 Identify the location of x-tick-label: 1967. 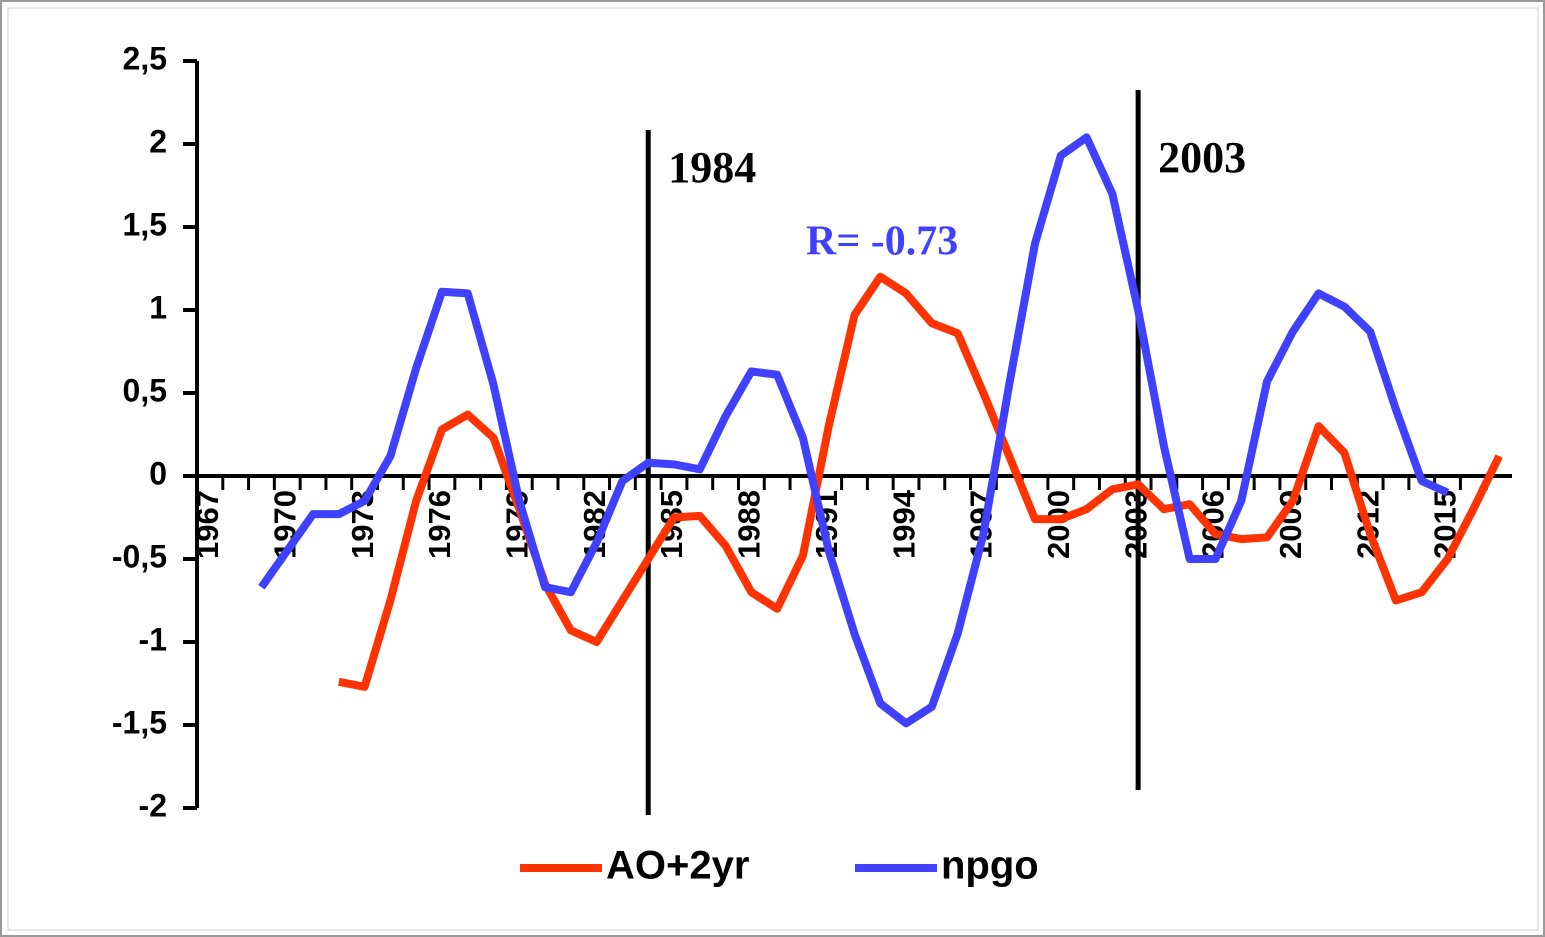
(207, 524).